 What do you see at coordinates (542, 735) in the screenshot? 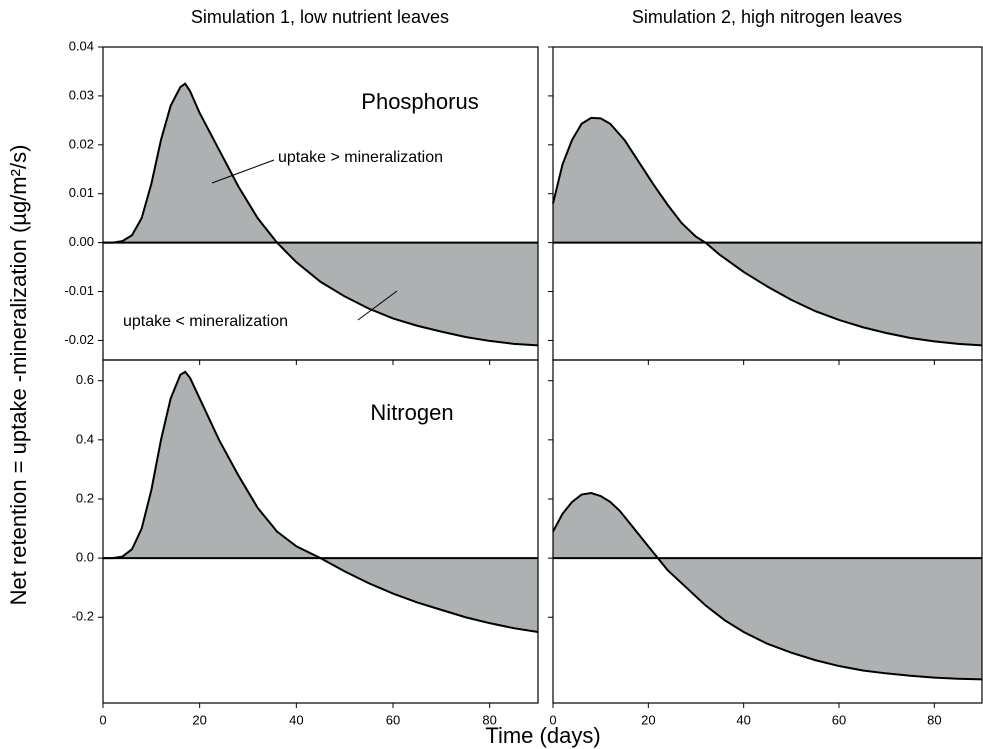
I see `x-axis-label: Time (days)` at bounding box center [542, 735].